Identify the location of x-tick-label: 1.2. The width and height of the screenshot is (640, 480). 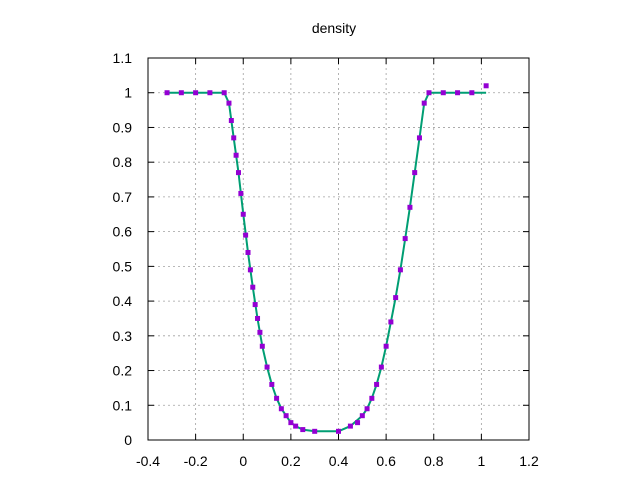
(529, 461).